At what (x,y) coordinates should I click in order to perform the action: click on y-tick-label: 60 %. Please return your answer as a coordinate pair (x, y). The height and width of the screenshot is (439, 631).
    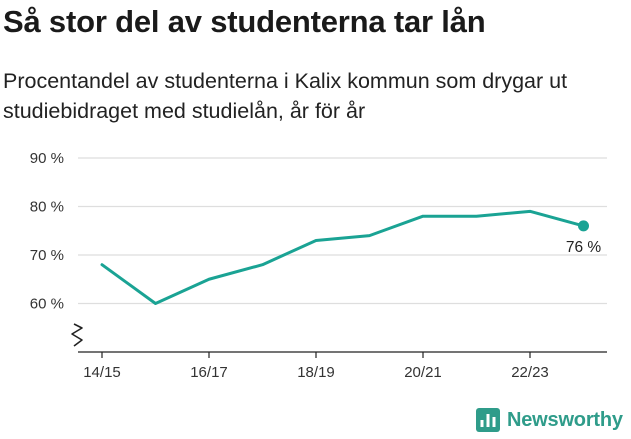
    Looking at the image, I should click on (47, 304).